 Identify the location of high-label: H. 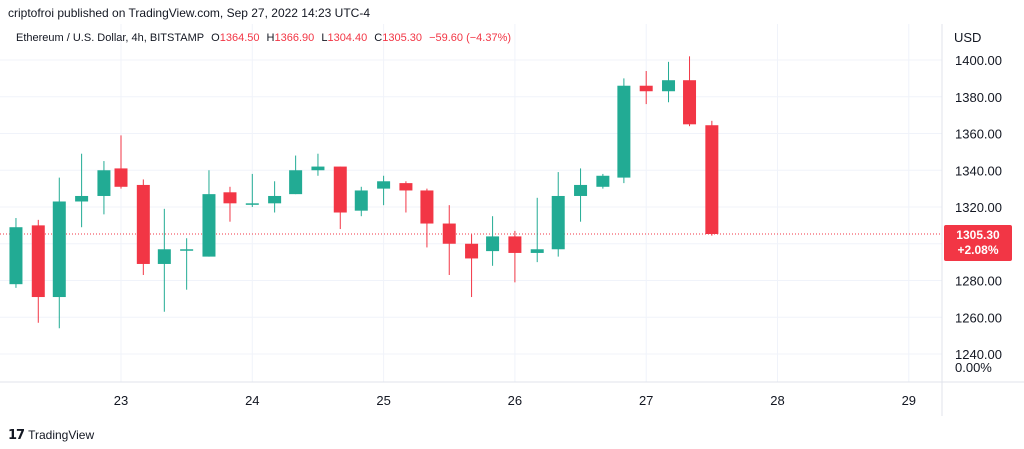
(270, 38).